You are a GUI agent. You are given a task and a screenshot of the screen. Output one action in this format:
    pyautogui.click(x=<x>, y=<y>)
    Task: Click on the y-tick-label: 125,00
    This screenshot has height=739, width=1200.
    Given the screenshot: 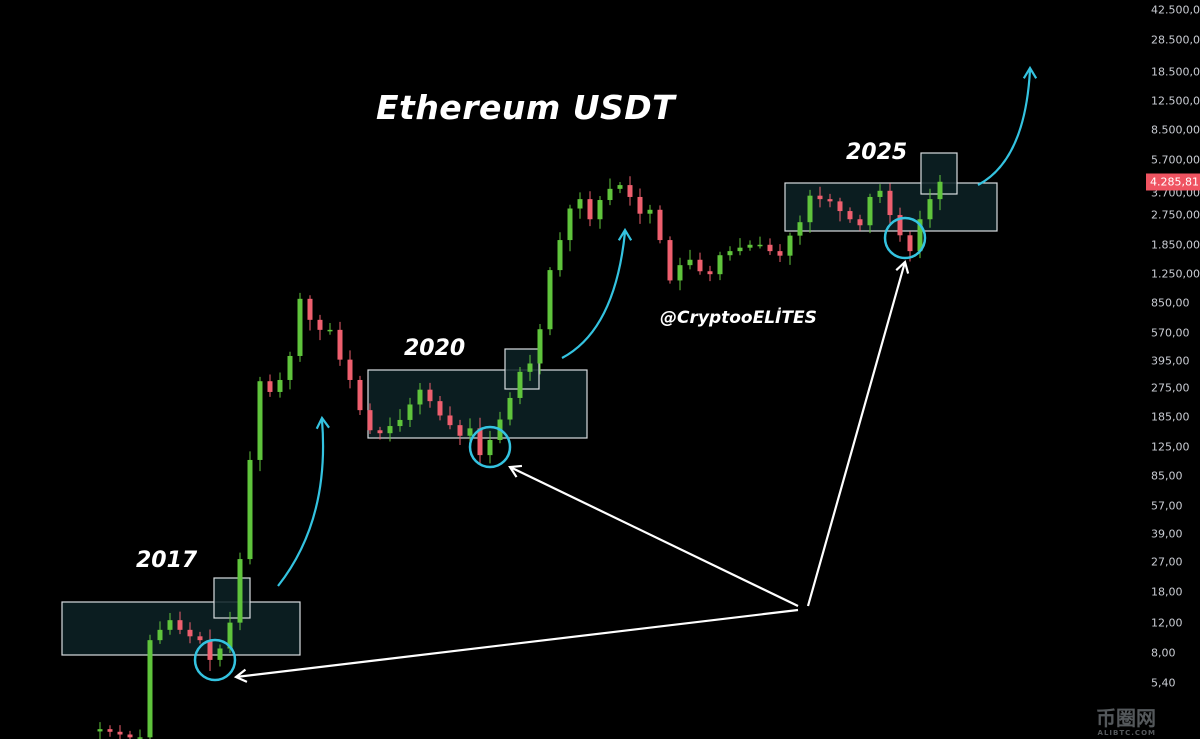 What is the action you would take?
    pyautogui.click(x=1170, y=447)
    